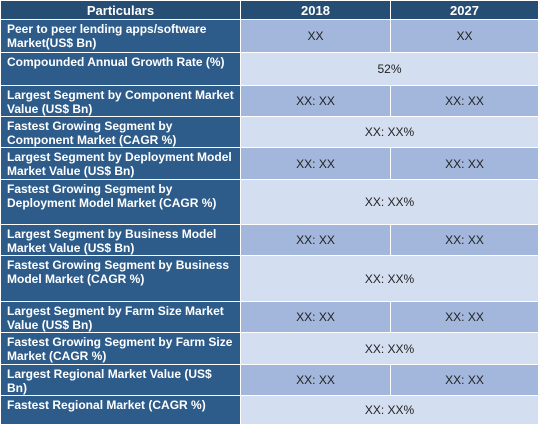  Describe the element at coordinates (121, 380) in the screenshot. I see `row-label: Largest Regional Market Value (US$ Bn)` at that location.